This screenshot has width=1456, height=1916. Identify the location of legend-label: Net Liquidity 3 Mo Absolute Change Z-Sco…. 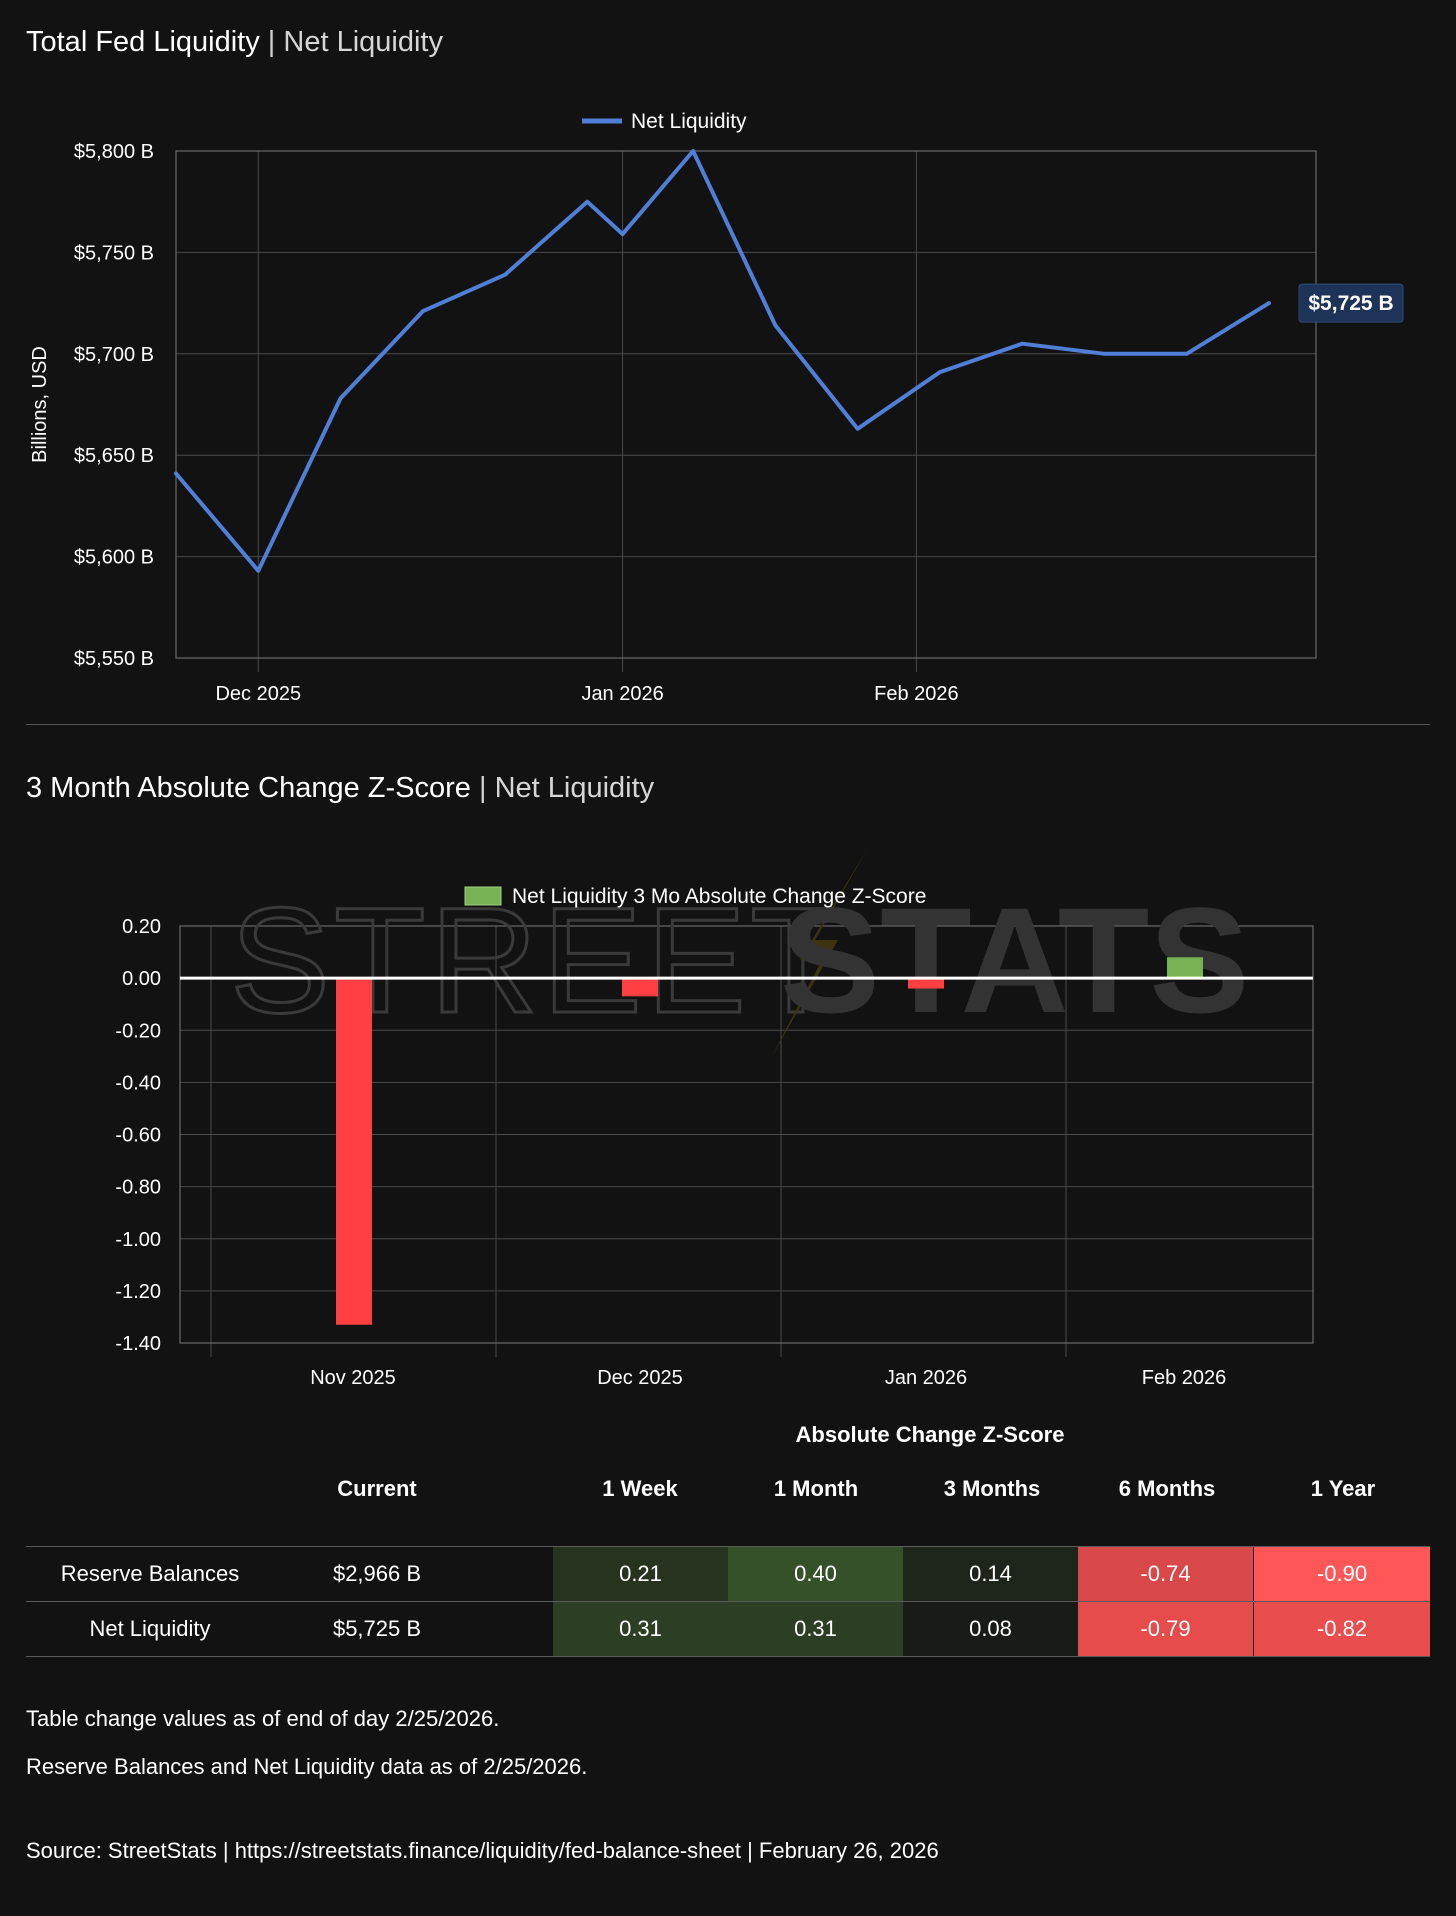
(719, 896).